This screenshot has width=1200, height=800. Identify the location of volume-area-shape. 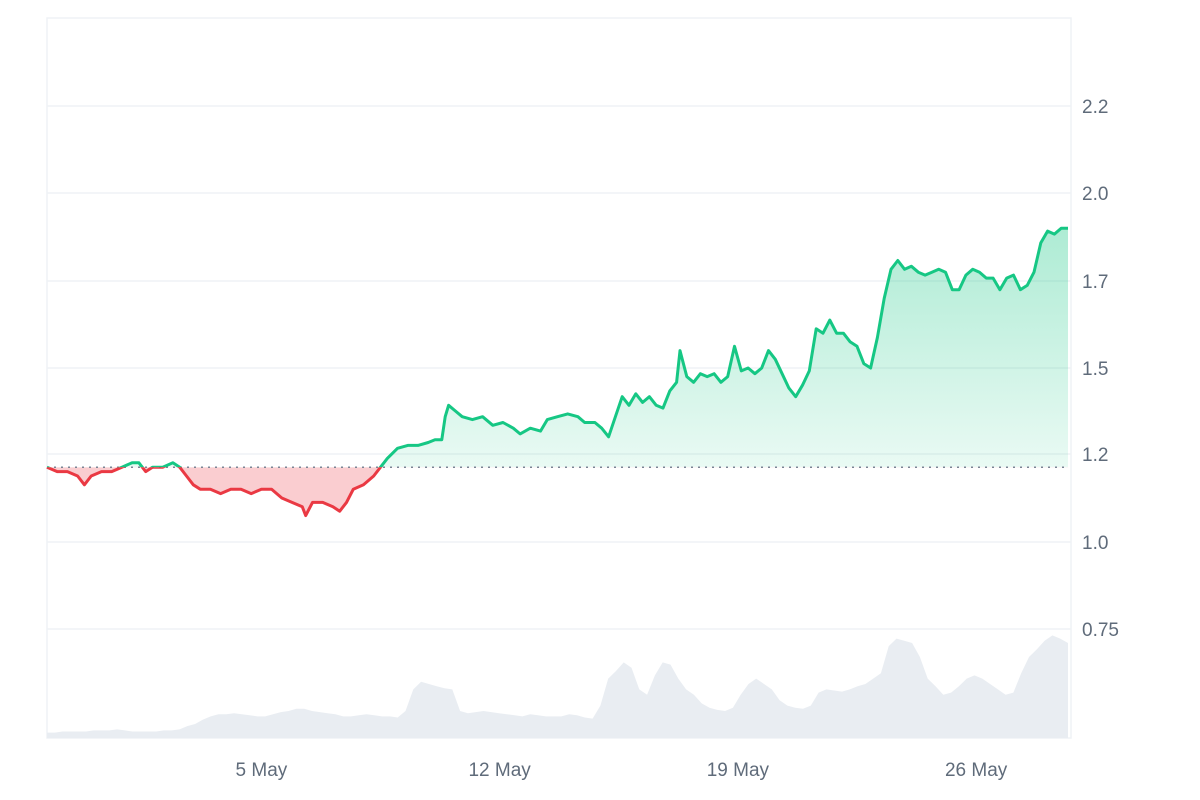
(557, 686).